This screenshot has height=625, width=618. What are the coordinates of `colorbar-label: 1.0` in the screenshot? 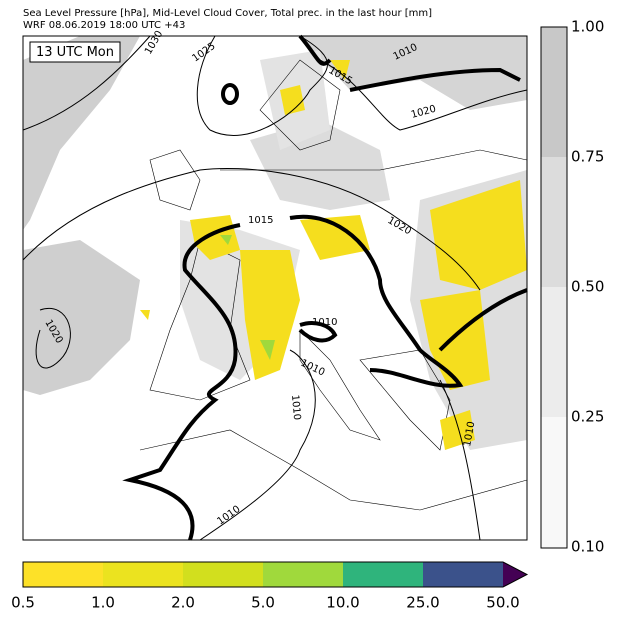 It's located at (103, 603).